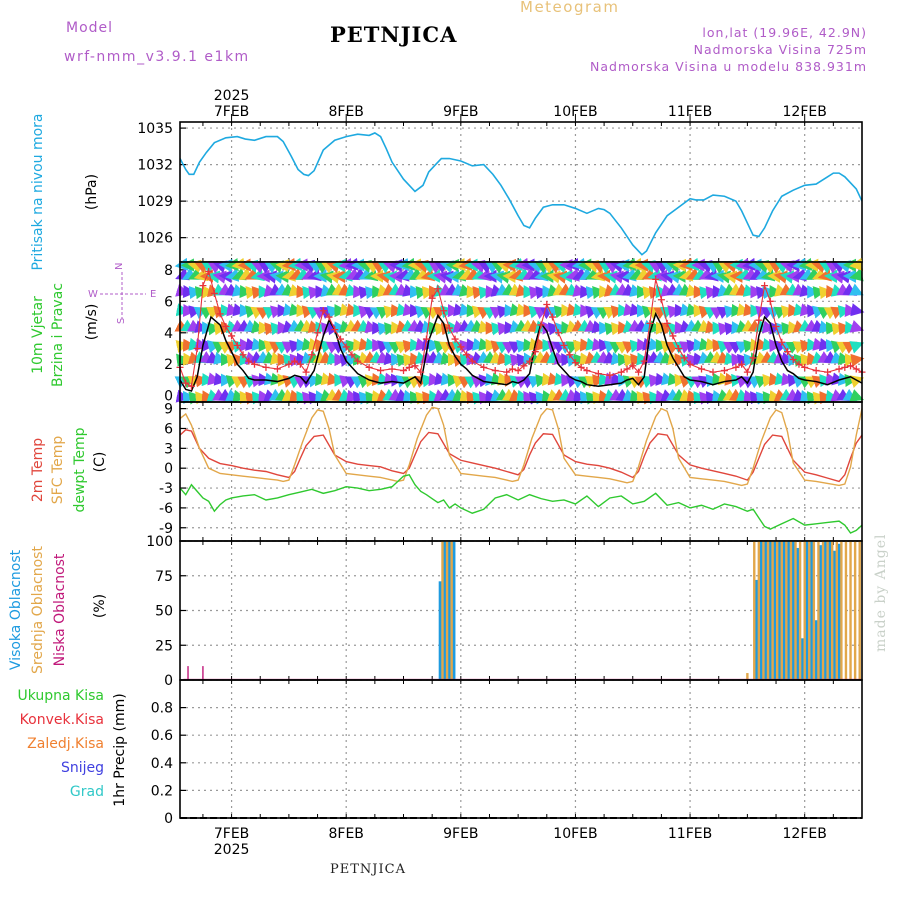 The width and height of the screenshot is (900, 900). Describe the element at coordinates (368, 869) in the screenshot. I see `footer-station: PETNJICA` at that location.